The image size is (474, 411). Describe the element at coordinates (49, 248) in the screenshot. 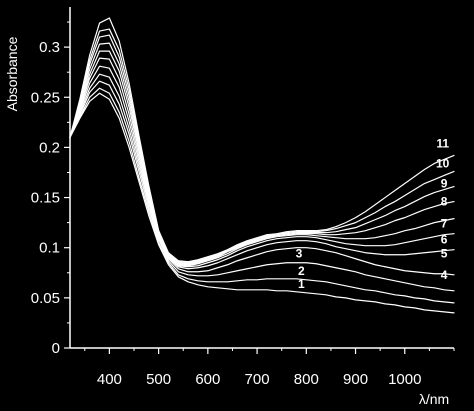

I see `y-tick-label-0.1: 0.1` at that location.